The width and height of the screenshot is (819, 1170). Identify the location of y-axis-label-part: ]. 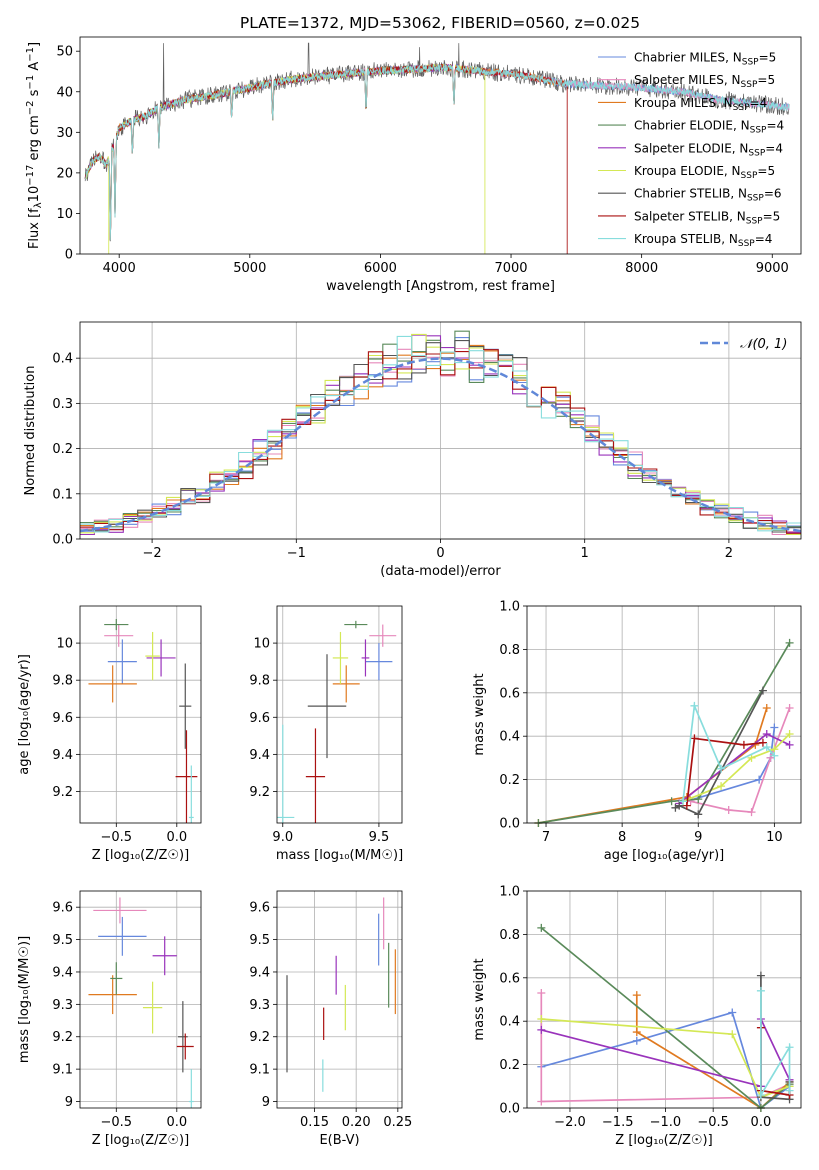
(34, 44).